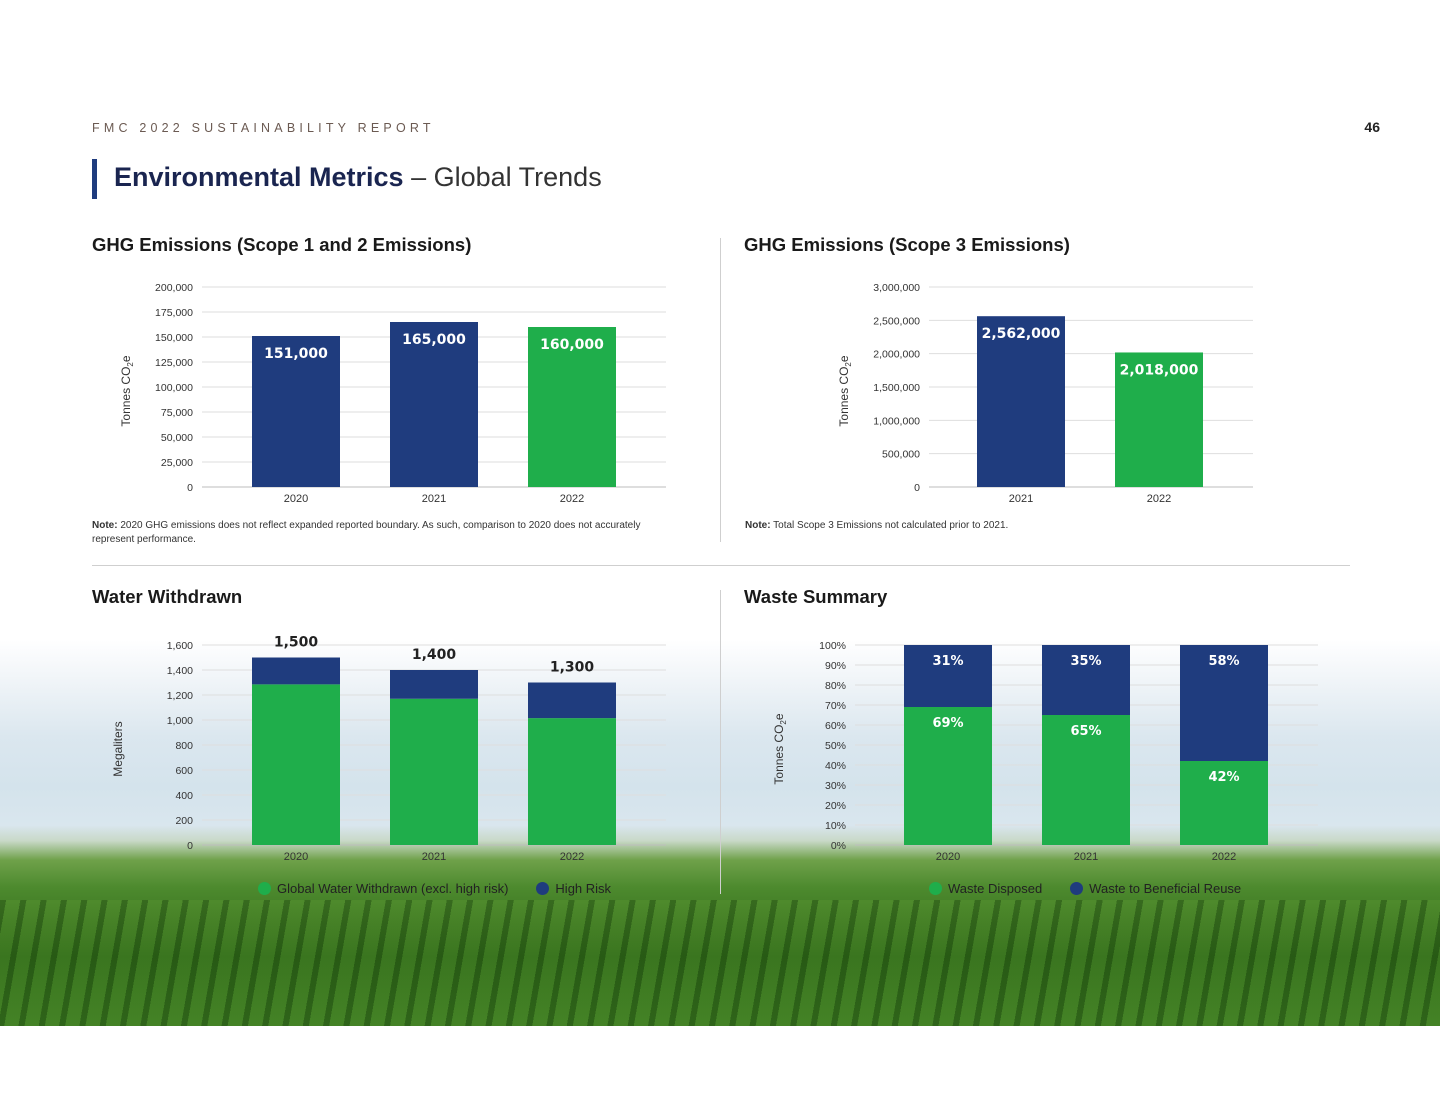 This screenshot has height=1113, width=1440. What do you see at coordinates (780, 748) in the screenshot?
I see `waste-ylabel: Tonnes CO2e` at bounding box center [780, 748].